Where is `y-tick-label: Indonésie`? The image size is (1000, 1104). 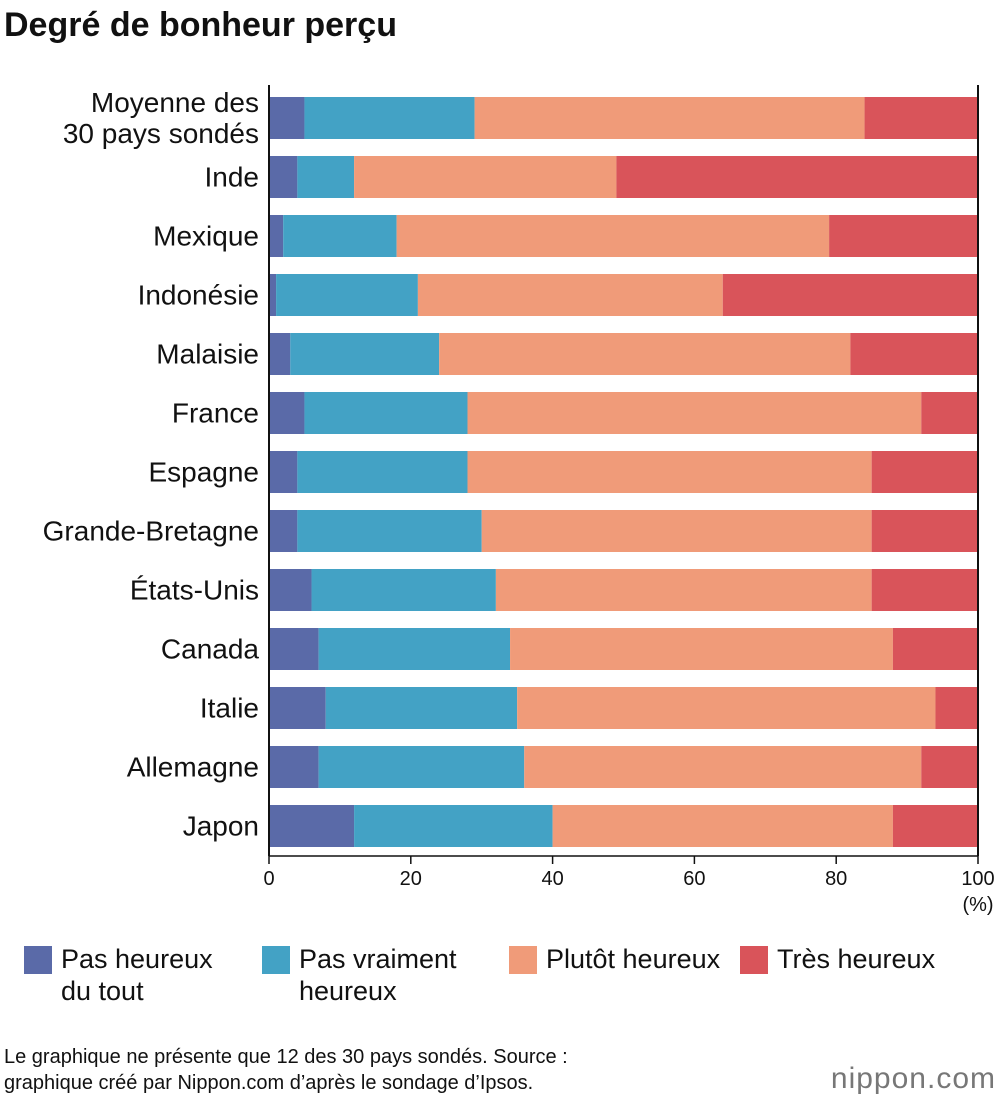
y-tick-label: Indonésie is located at coordinates (198, 295).